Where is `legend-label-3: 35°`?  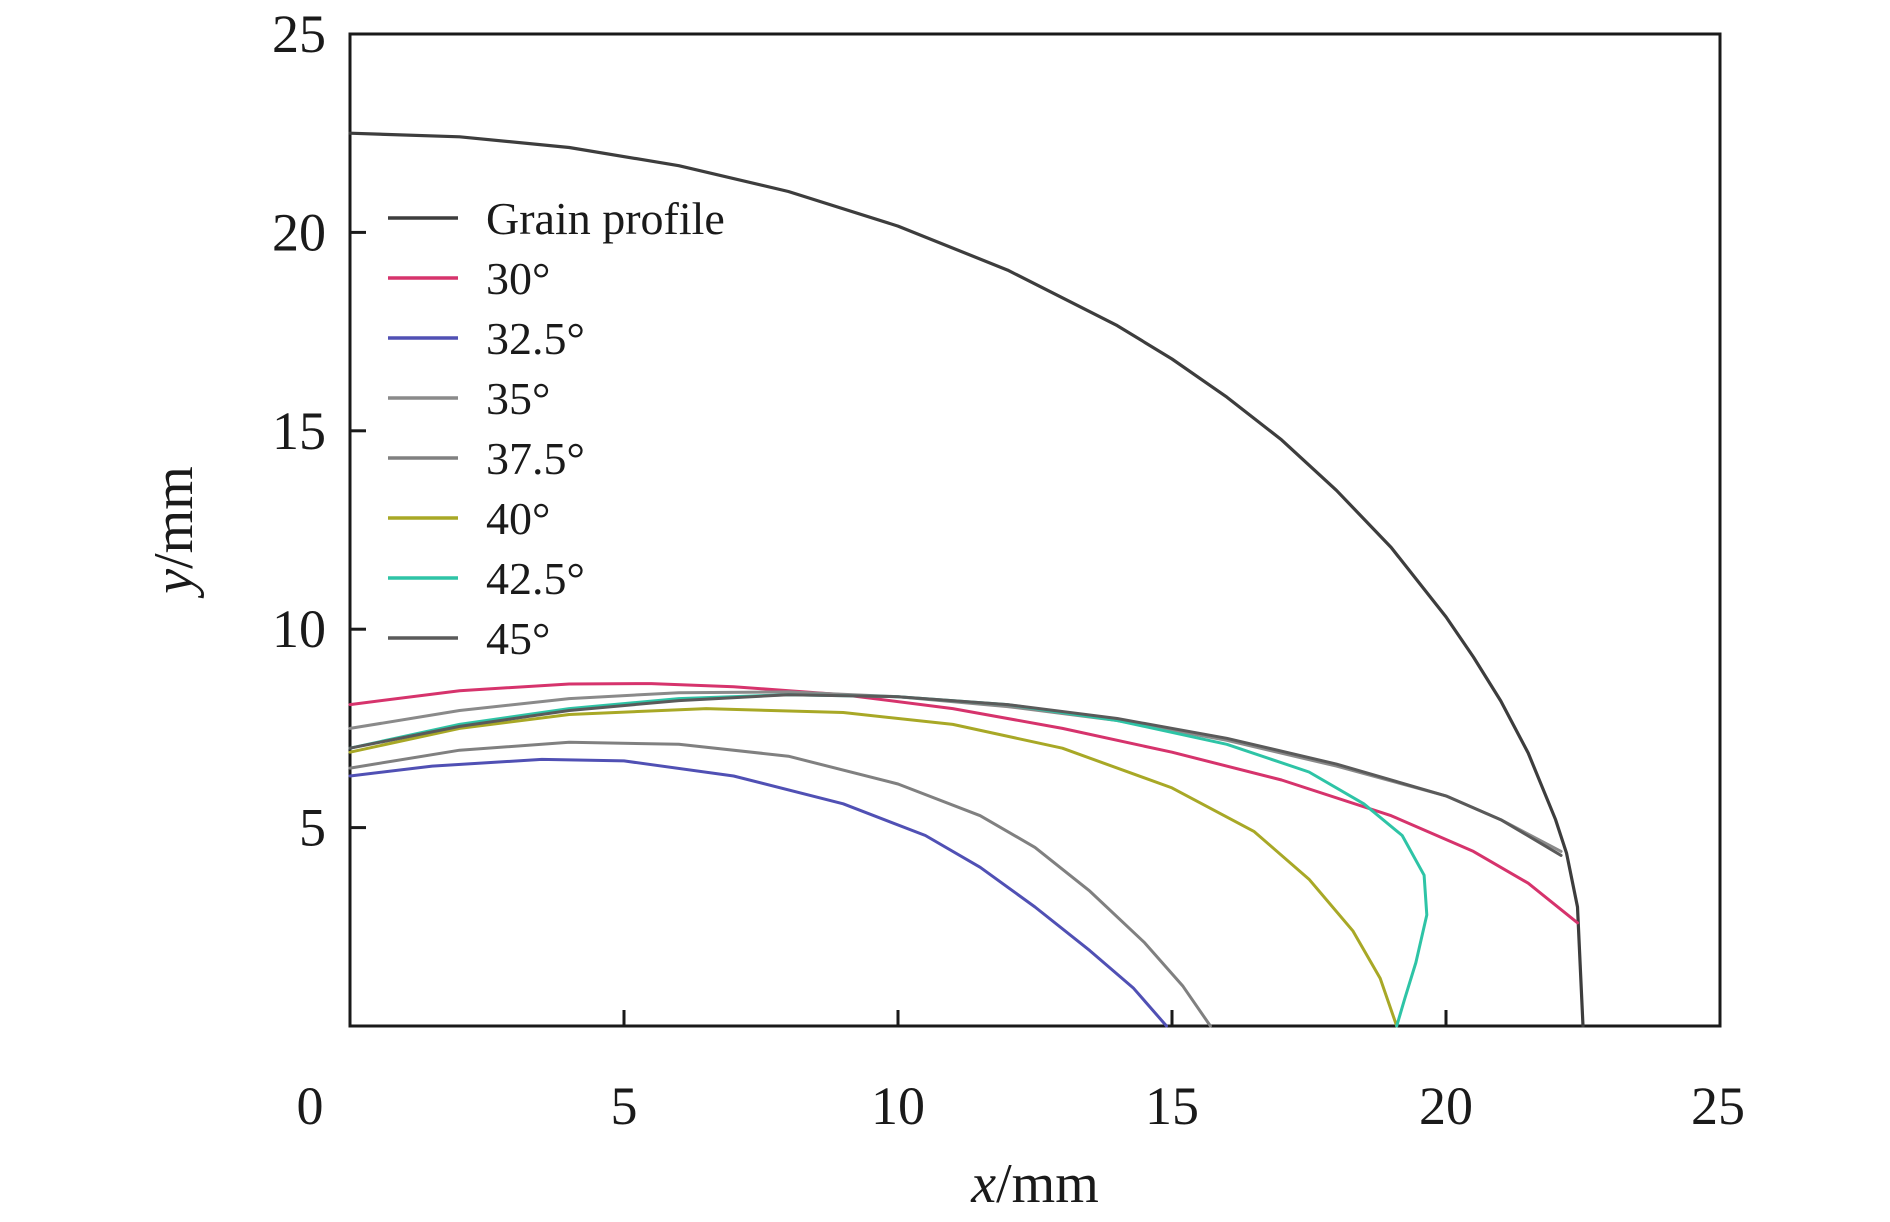
legend-label-3: 35° is located at coordinates (518, 398).